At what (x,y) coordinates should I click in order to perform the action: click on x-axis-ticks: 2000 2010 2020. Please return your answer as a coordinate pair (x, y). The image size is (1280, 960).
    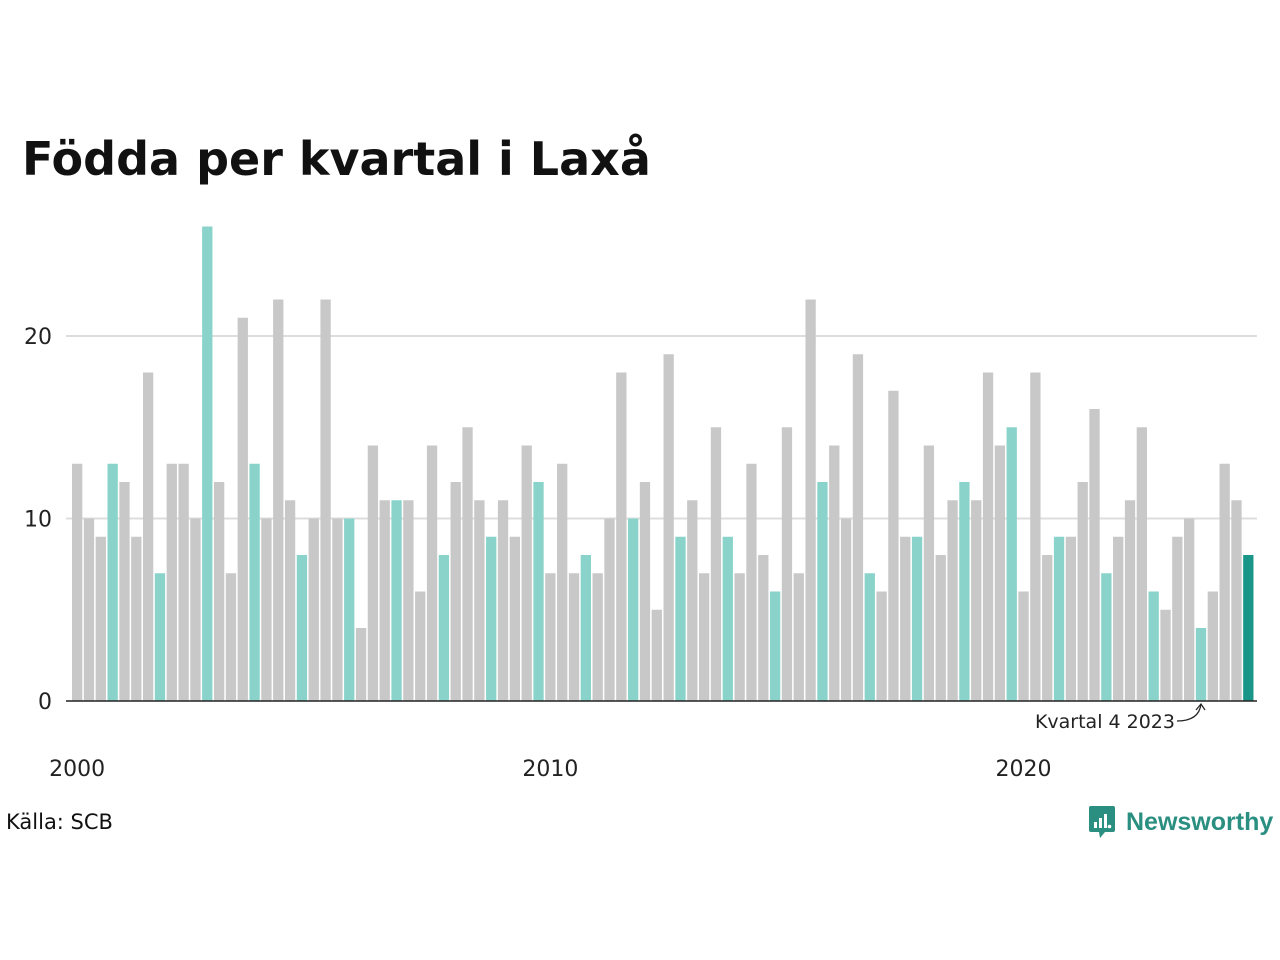
    Looking at the image, I should click on (550, 769).